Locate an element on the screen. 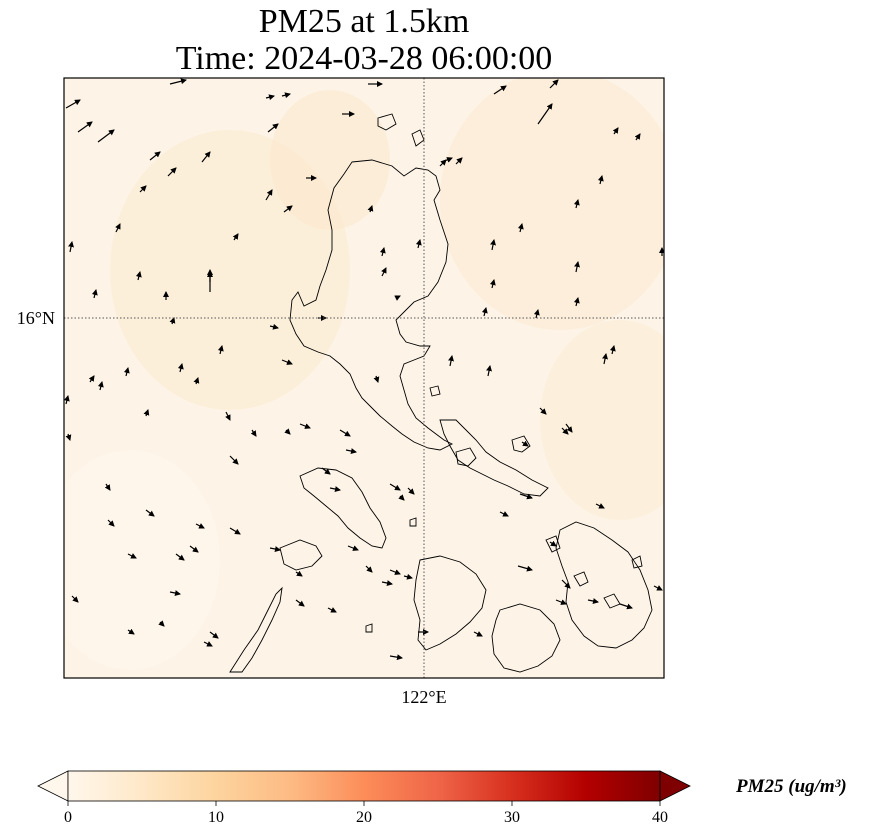 The image size is (871, 836). coastline-peninsula is located at coordinates (494, 458).